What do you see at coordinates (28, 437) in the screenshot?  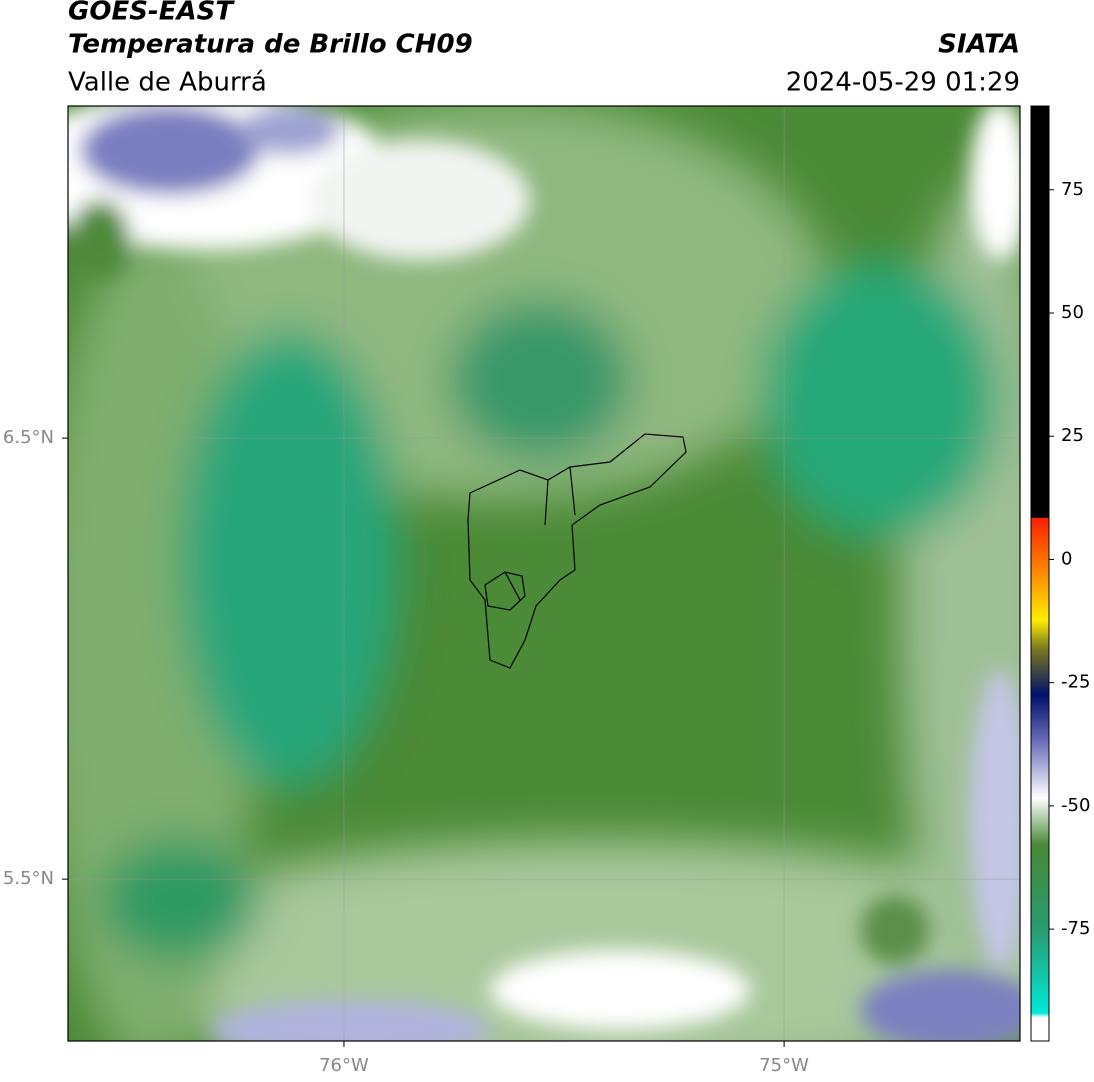 I see `y-tick-label: 6.5°N` at bounding box center [28, 437].